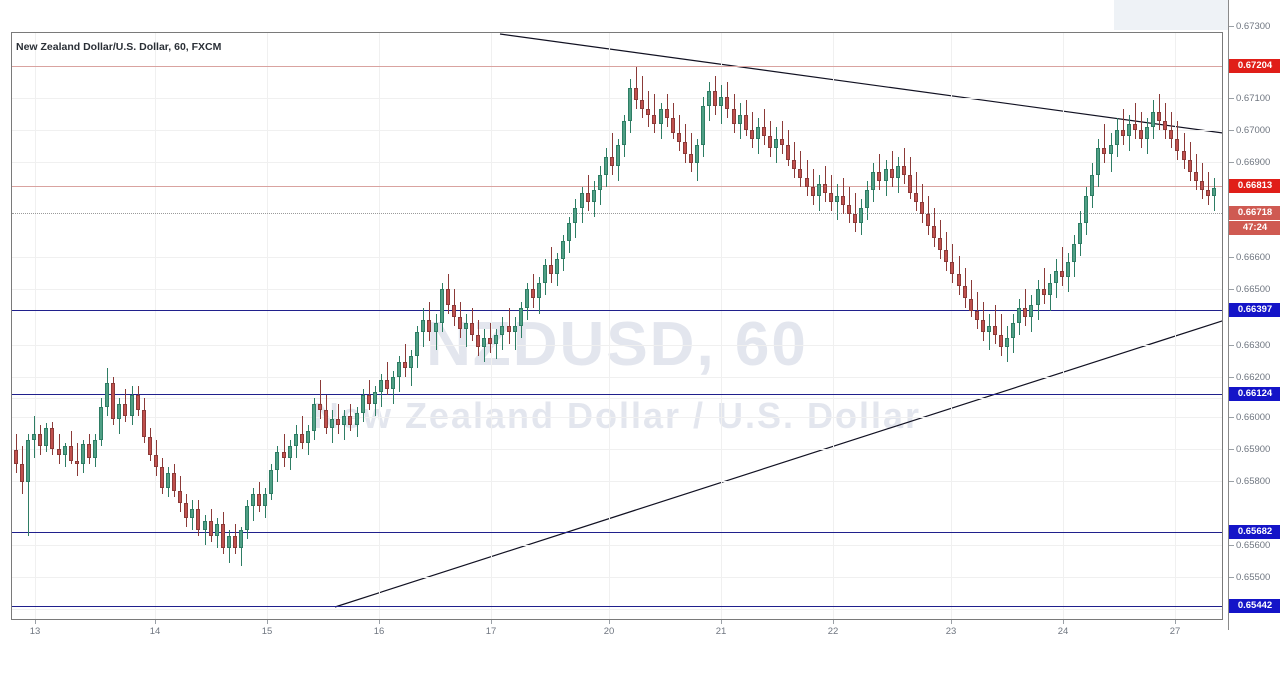 The image size is (1280, 687). I want to click on price-level-dot, so click(617, 213).